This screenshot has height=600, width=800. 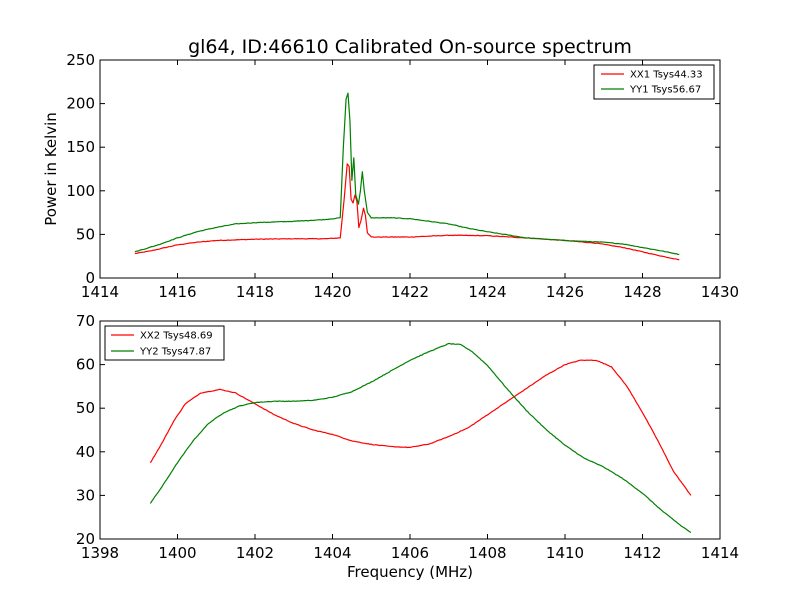 I want to click on bottom-legend-box, so click(x=164, y=343).